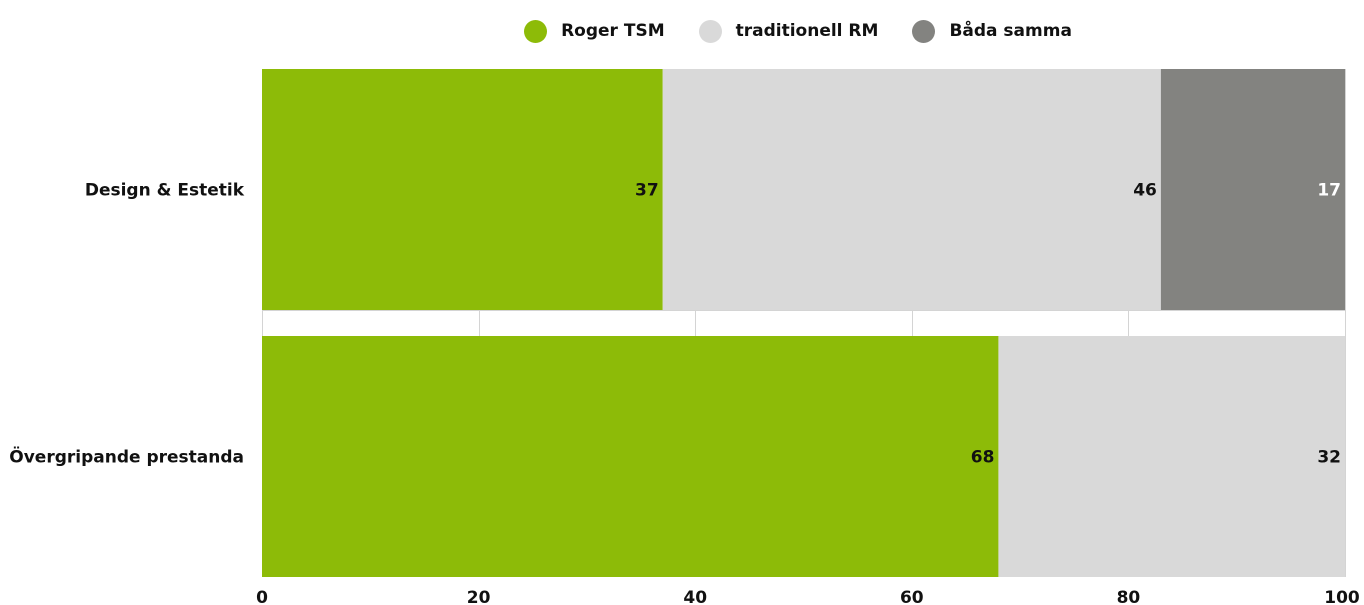  What do you see at coordinates (1010, 31) in the screenshot?
I see `legend-label-bada-samma: Båda samma` at bounding box center [1010, 31].